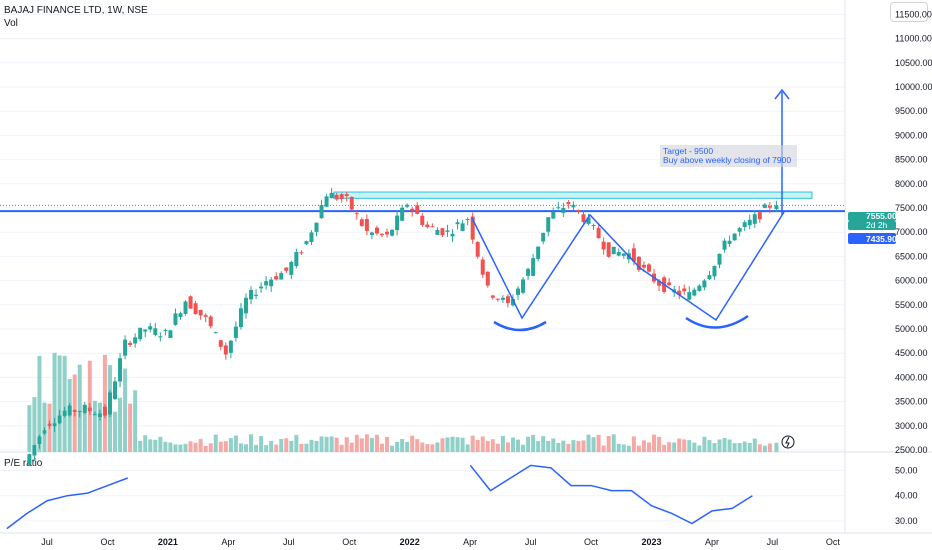  I want to click on price-tick-label: 6000.00, so click(911, 281).